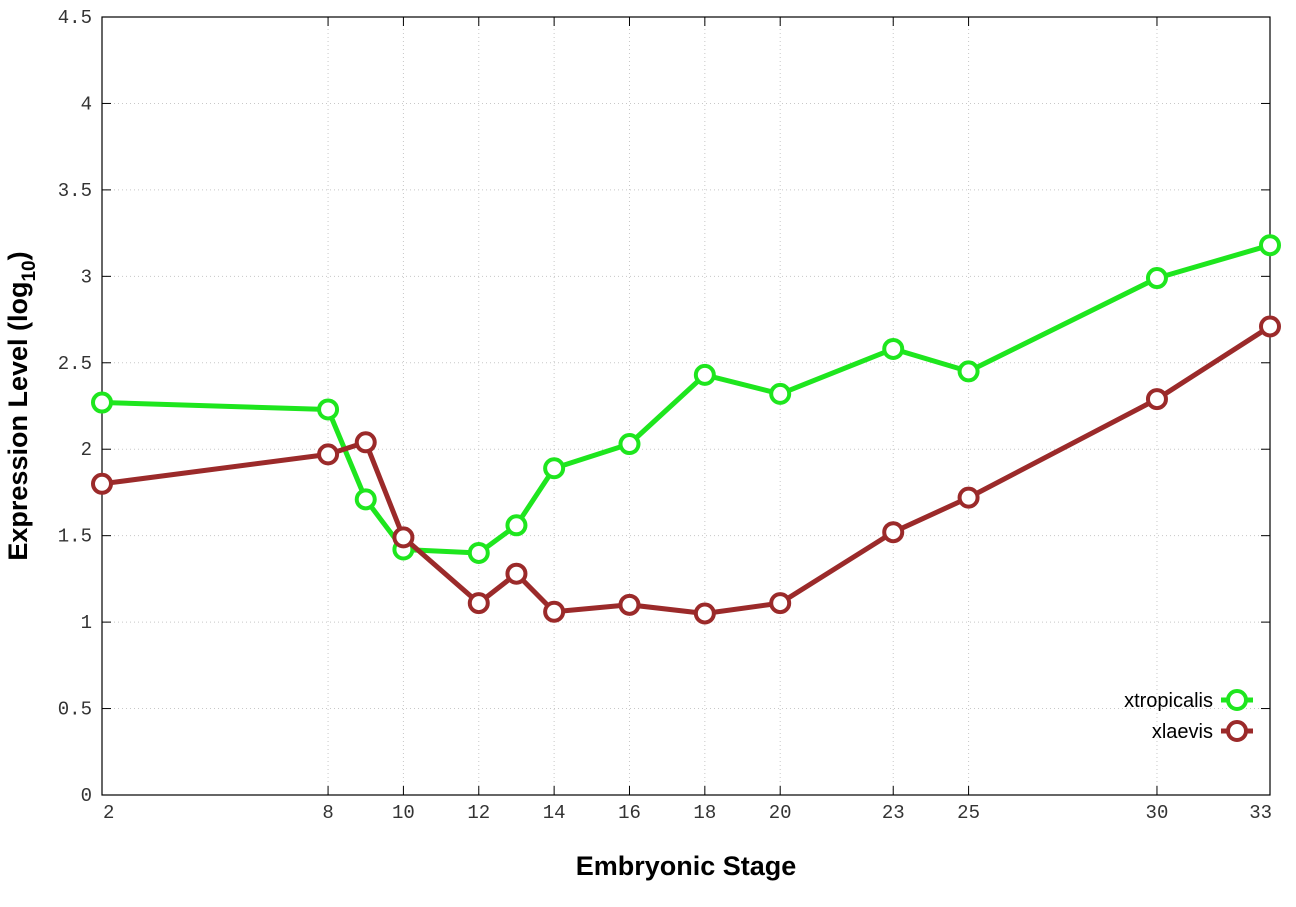 The height and width of the screenshot is (907, 1296). I want to click on x-tick-label: 14, so click(554, 813).